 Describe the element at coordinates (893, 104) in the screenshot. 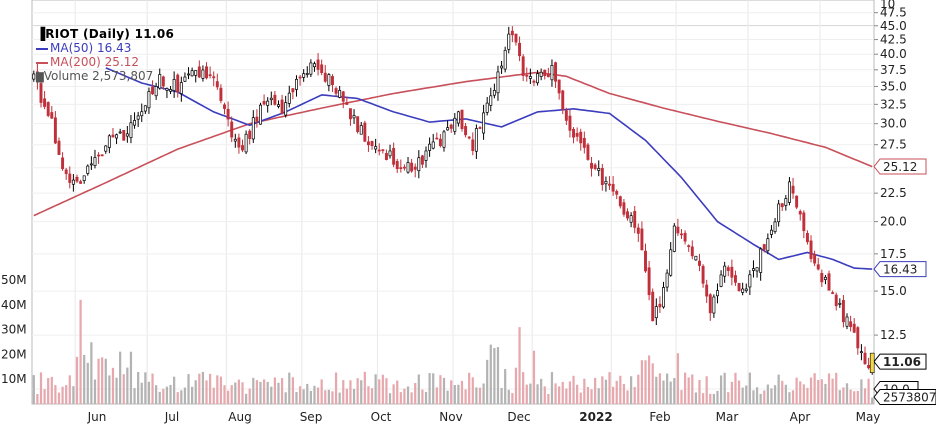

I see `price-tick-label: 32.5` at that location.